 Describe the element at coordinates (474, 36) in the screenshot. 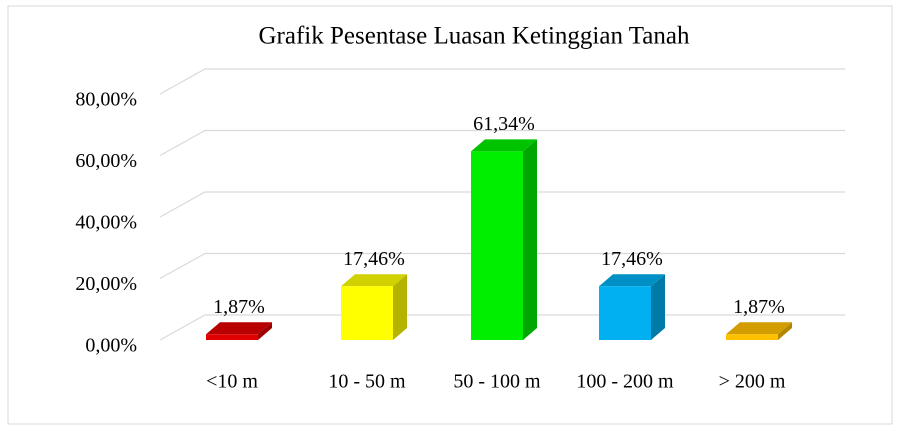

I see `chart-title: Grafik Pesentase Luasan Ketinggian Tanah` at that location.